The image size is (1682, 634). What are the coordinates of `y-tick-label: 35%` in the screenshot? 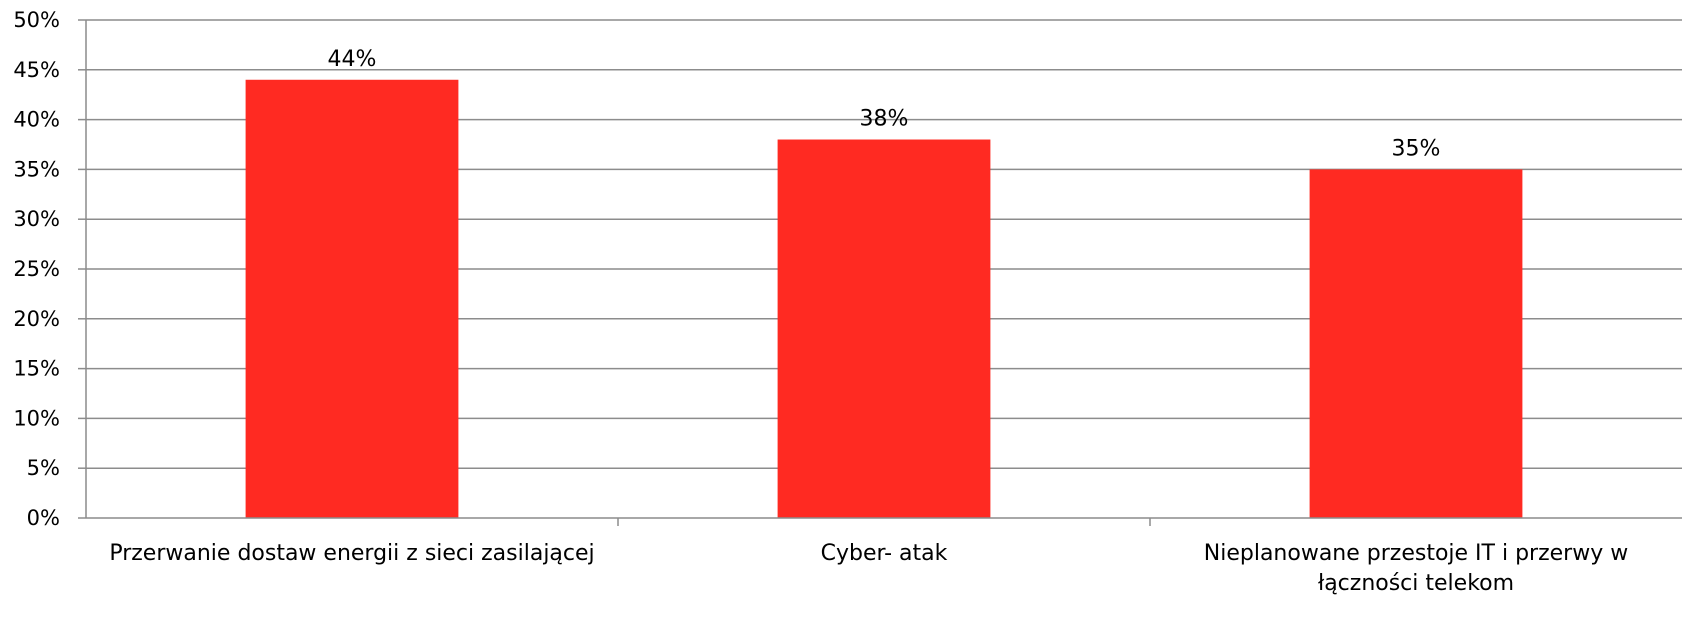 It's located at (36, 169).